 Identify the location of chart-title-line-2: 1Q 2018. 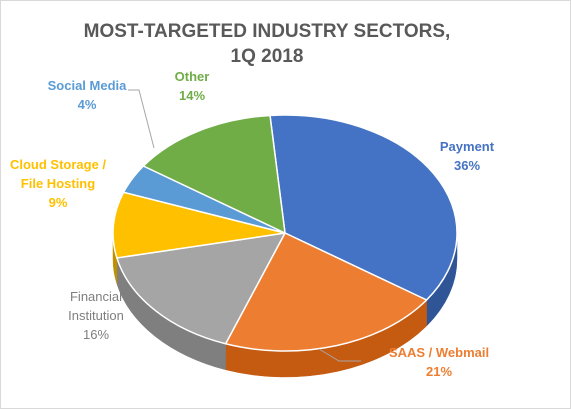
(267, 56).